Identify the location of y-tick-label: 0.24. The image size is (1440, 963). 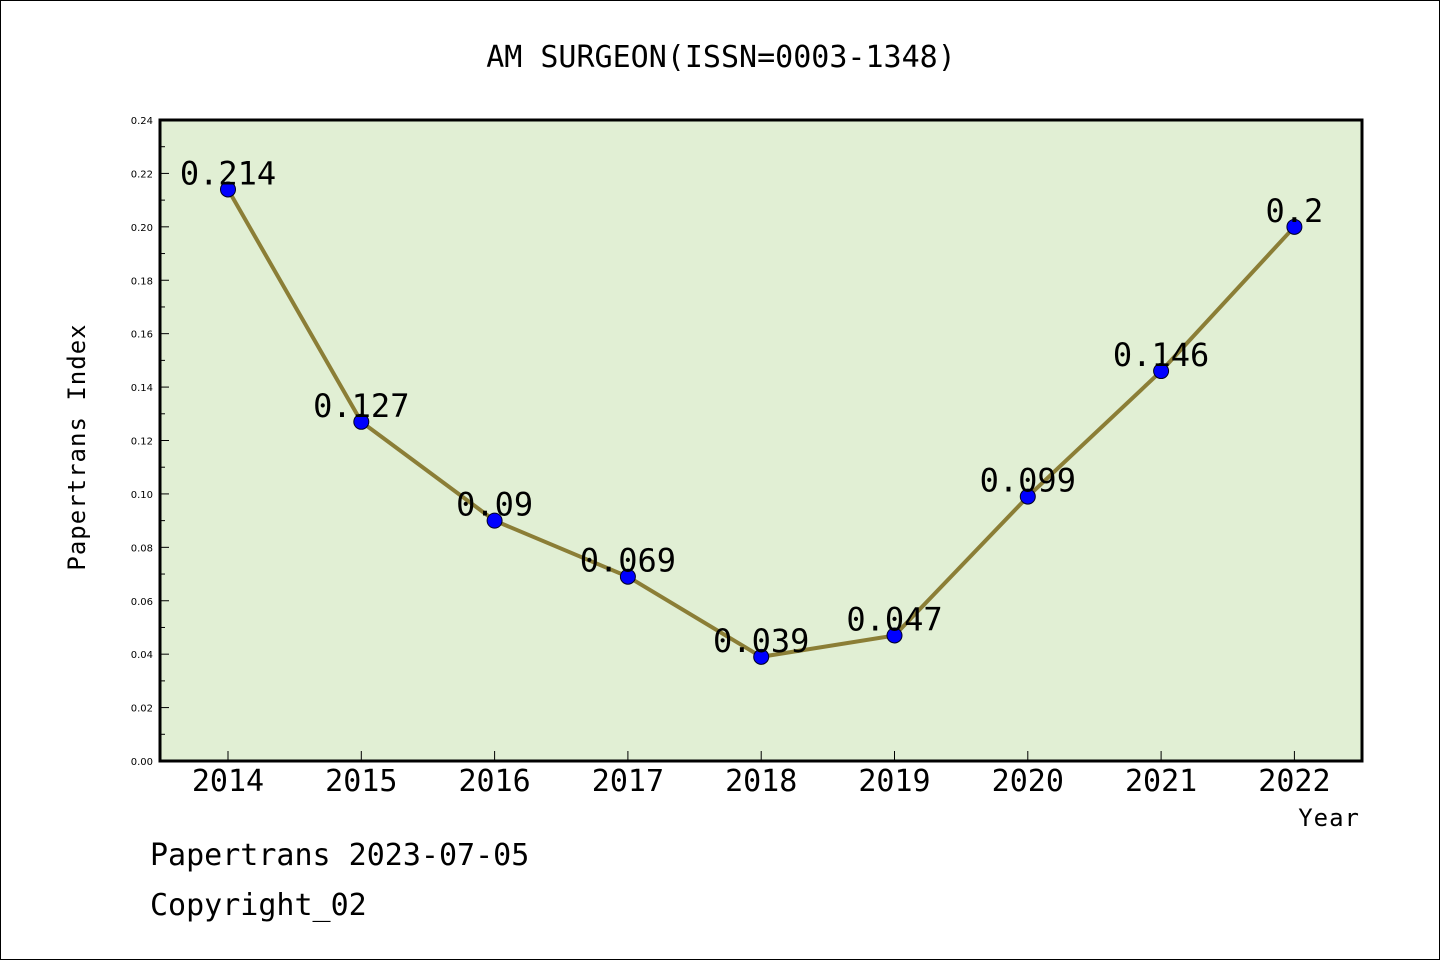
(142, 121).